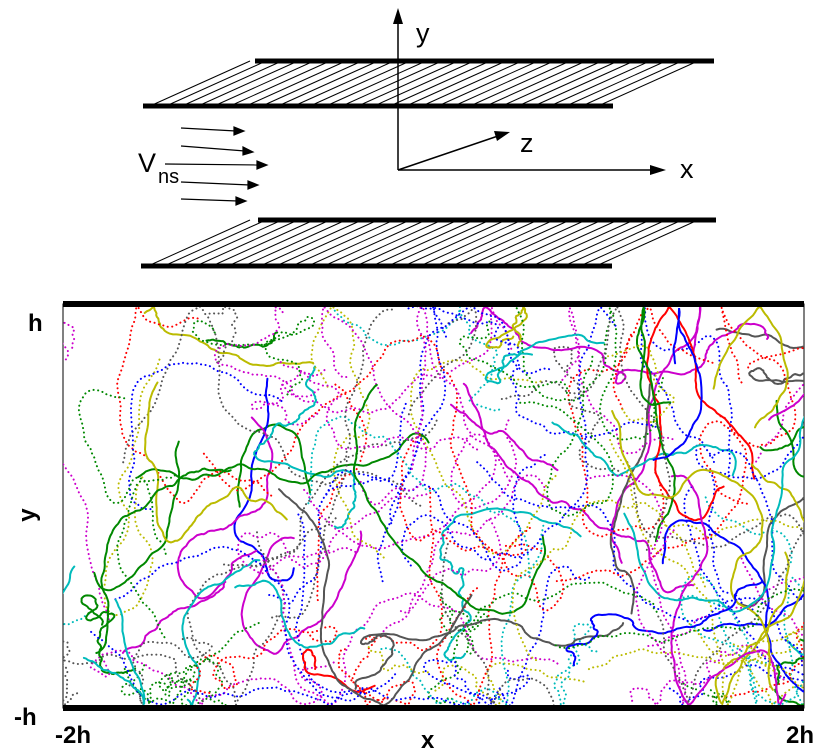 The height and width of the screenshot is (750, 818). I want to click on axis-x-label: x, so click(687, 169).